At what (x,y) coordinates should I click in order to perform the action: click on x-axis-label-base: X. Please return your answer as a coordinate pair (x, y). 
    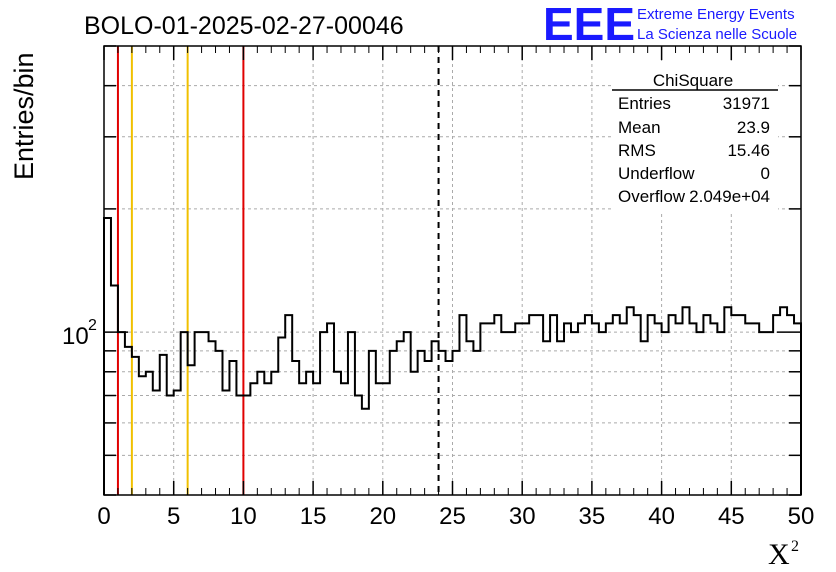
    Looking at the image, I should click on (779, 554).